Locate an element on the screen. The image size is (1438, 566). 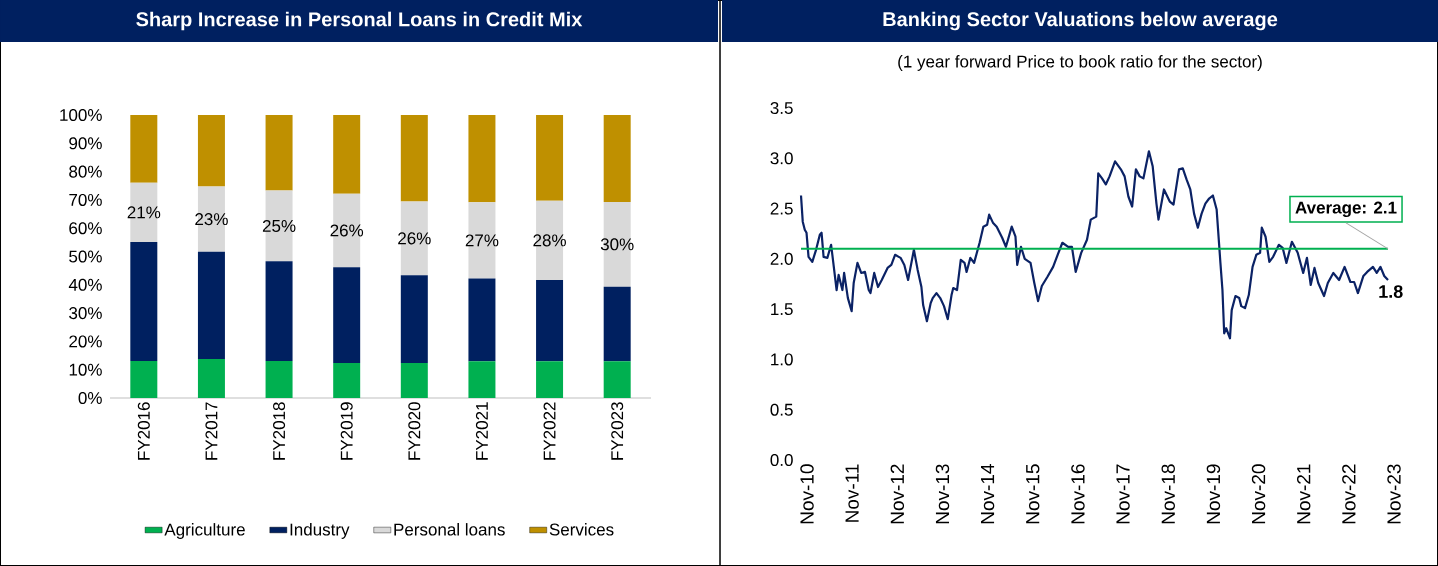
y-tick-label: 1.0 is located at coordinates (782, 359).